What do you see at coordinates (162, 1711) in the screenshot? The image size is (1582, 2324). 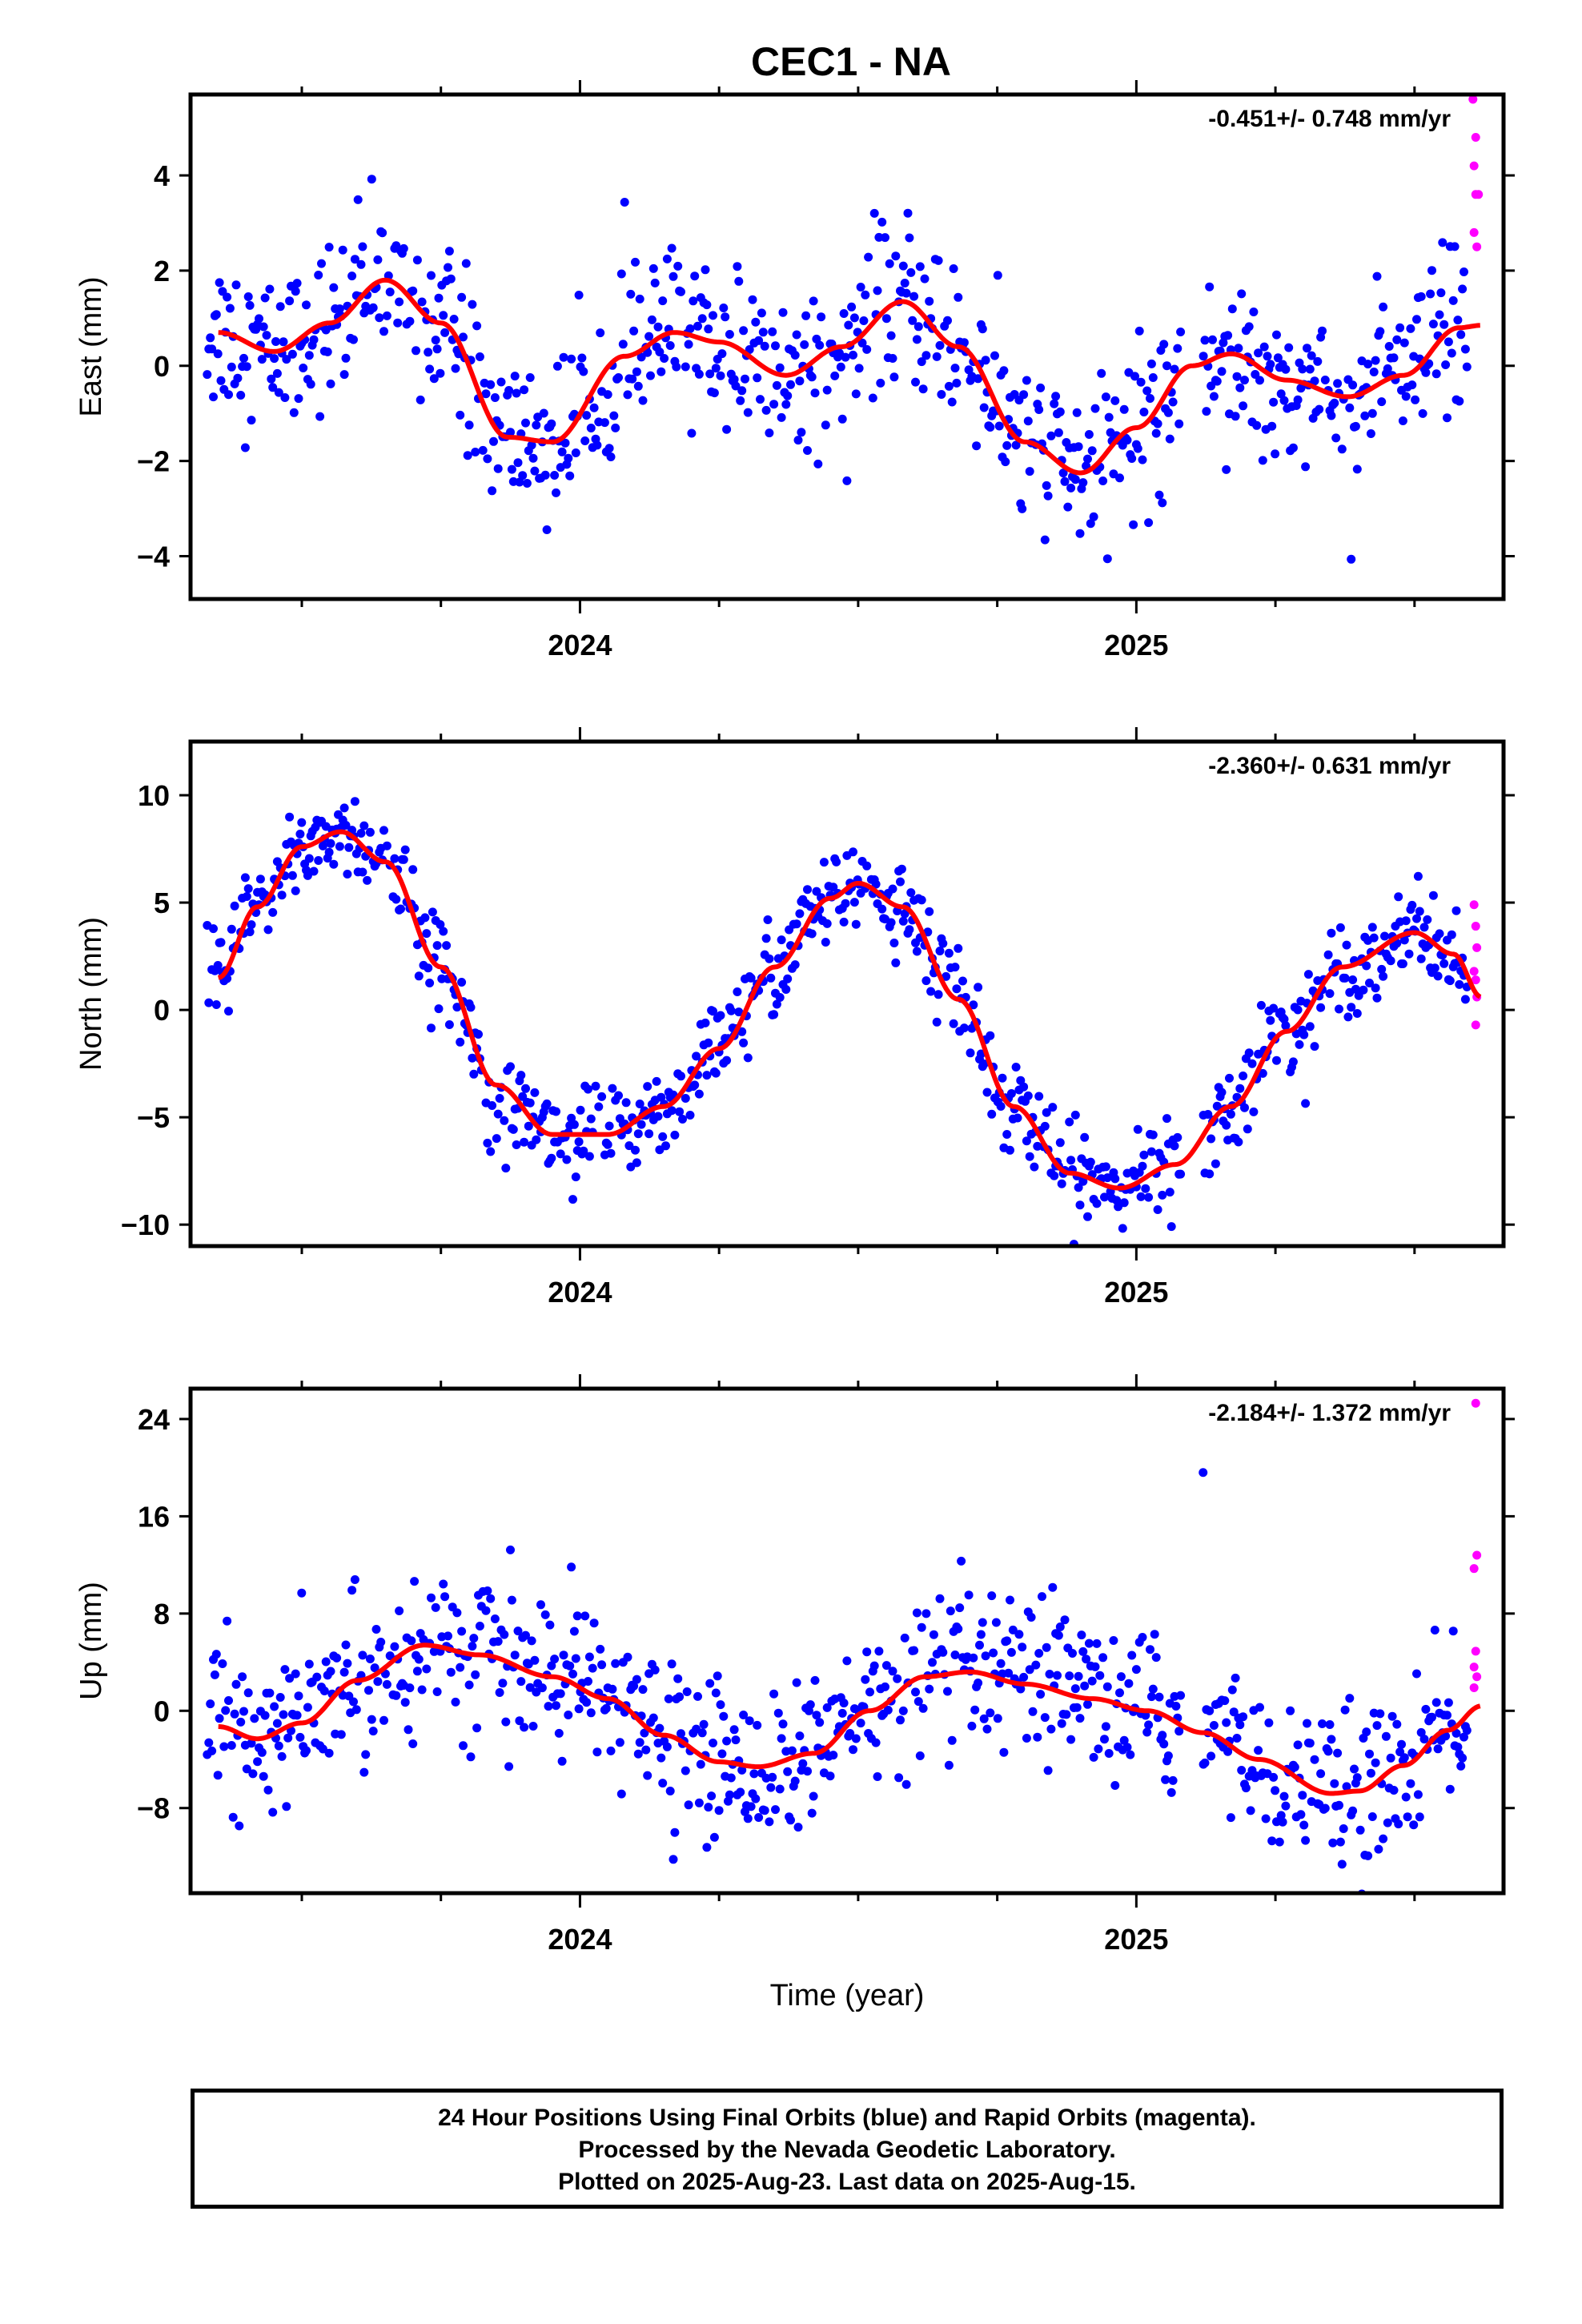 I see `y-tick-label: 0` at bounding box center [162, 1711].